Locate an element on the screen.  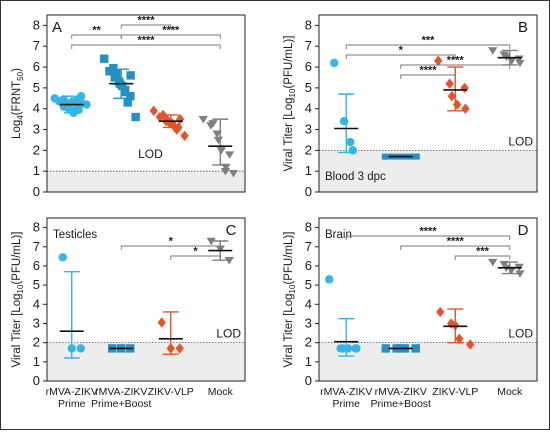
x-tick-label-line: Prime is located at coordinates (347, 404).